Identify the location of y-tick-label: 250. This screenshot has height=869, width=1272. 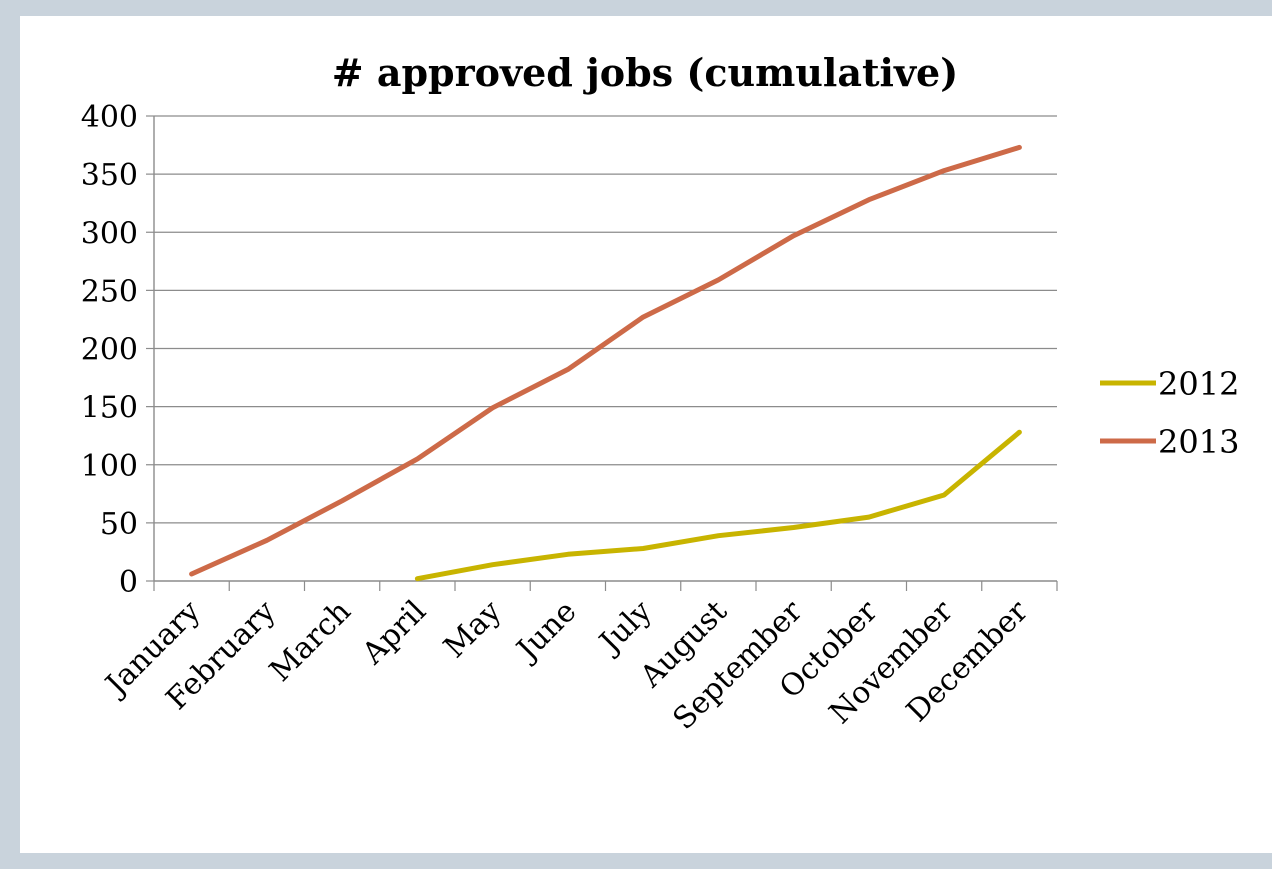
(109, 291).